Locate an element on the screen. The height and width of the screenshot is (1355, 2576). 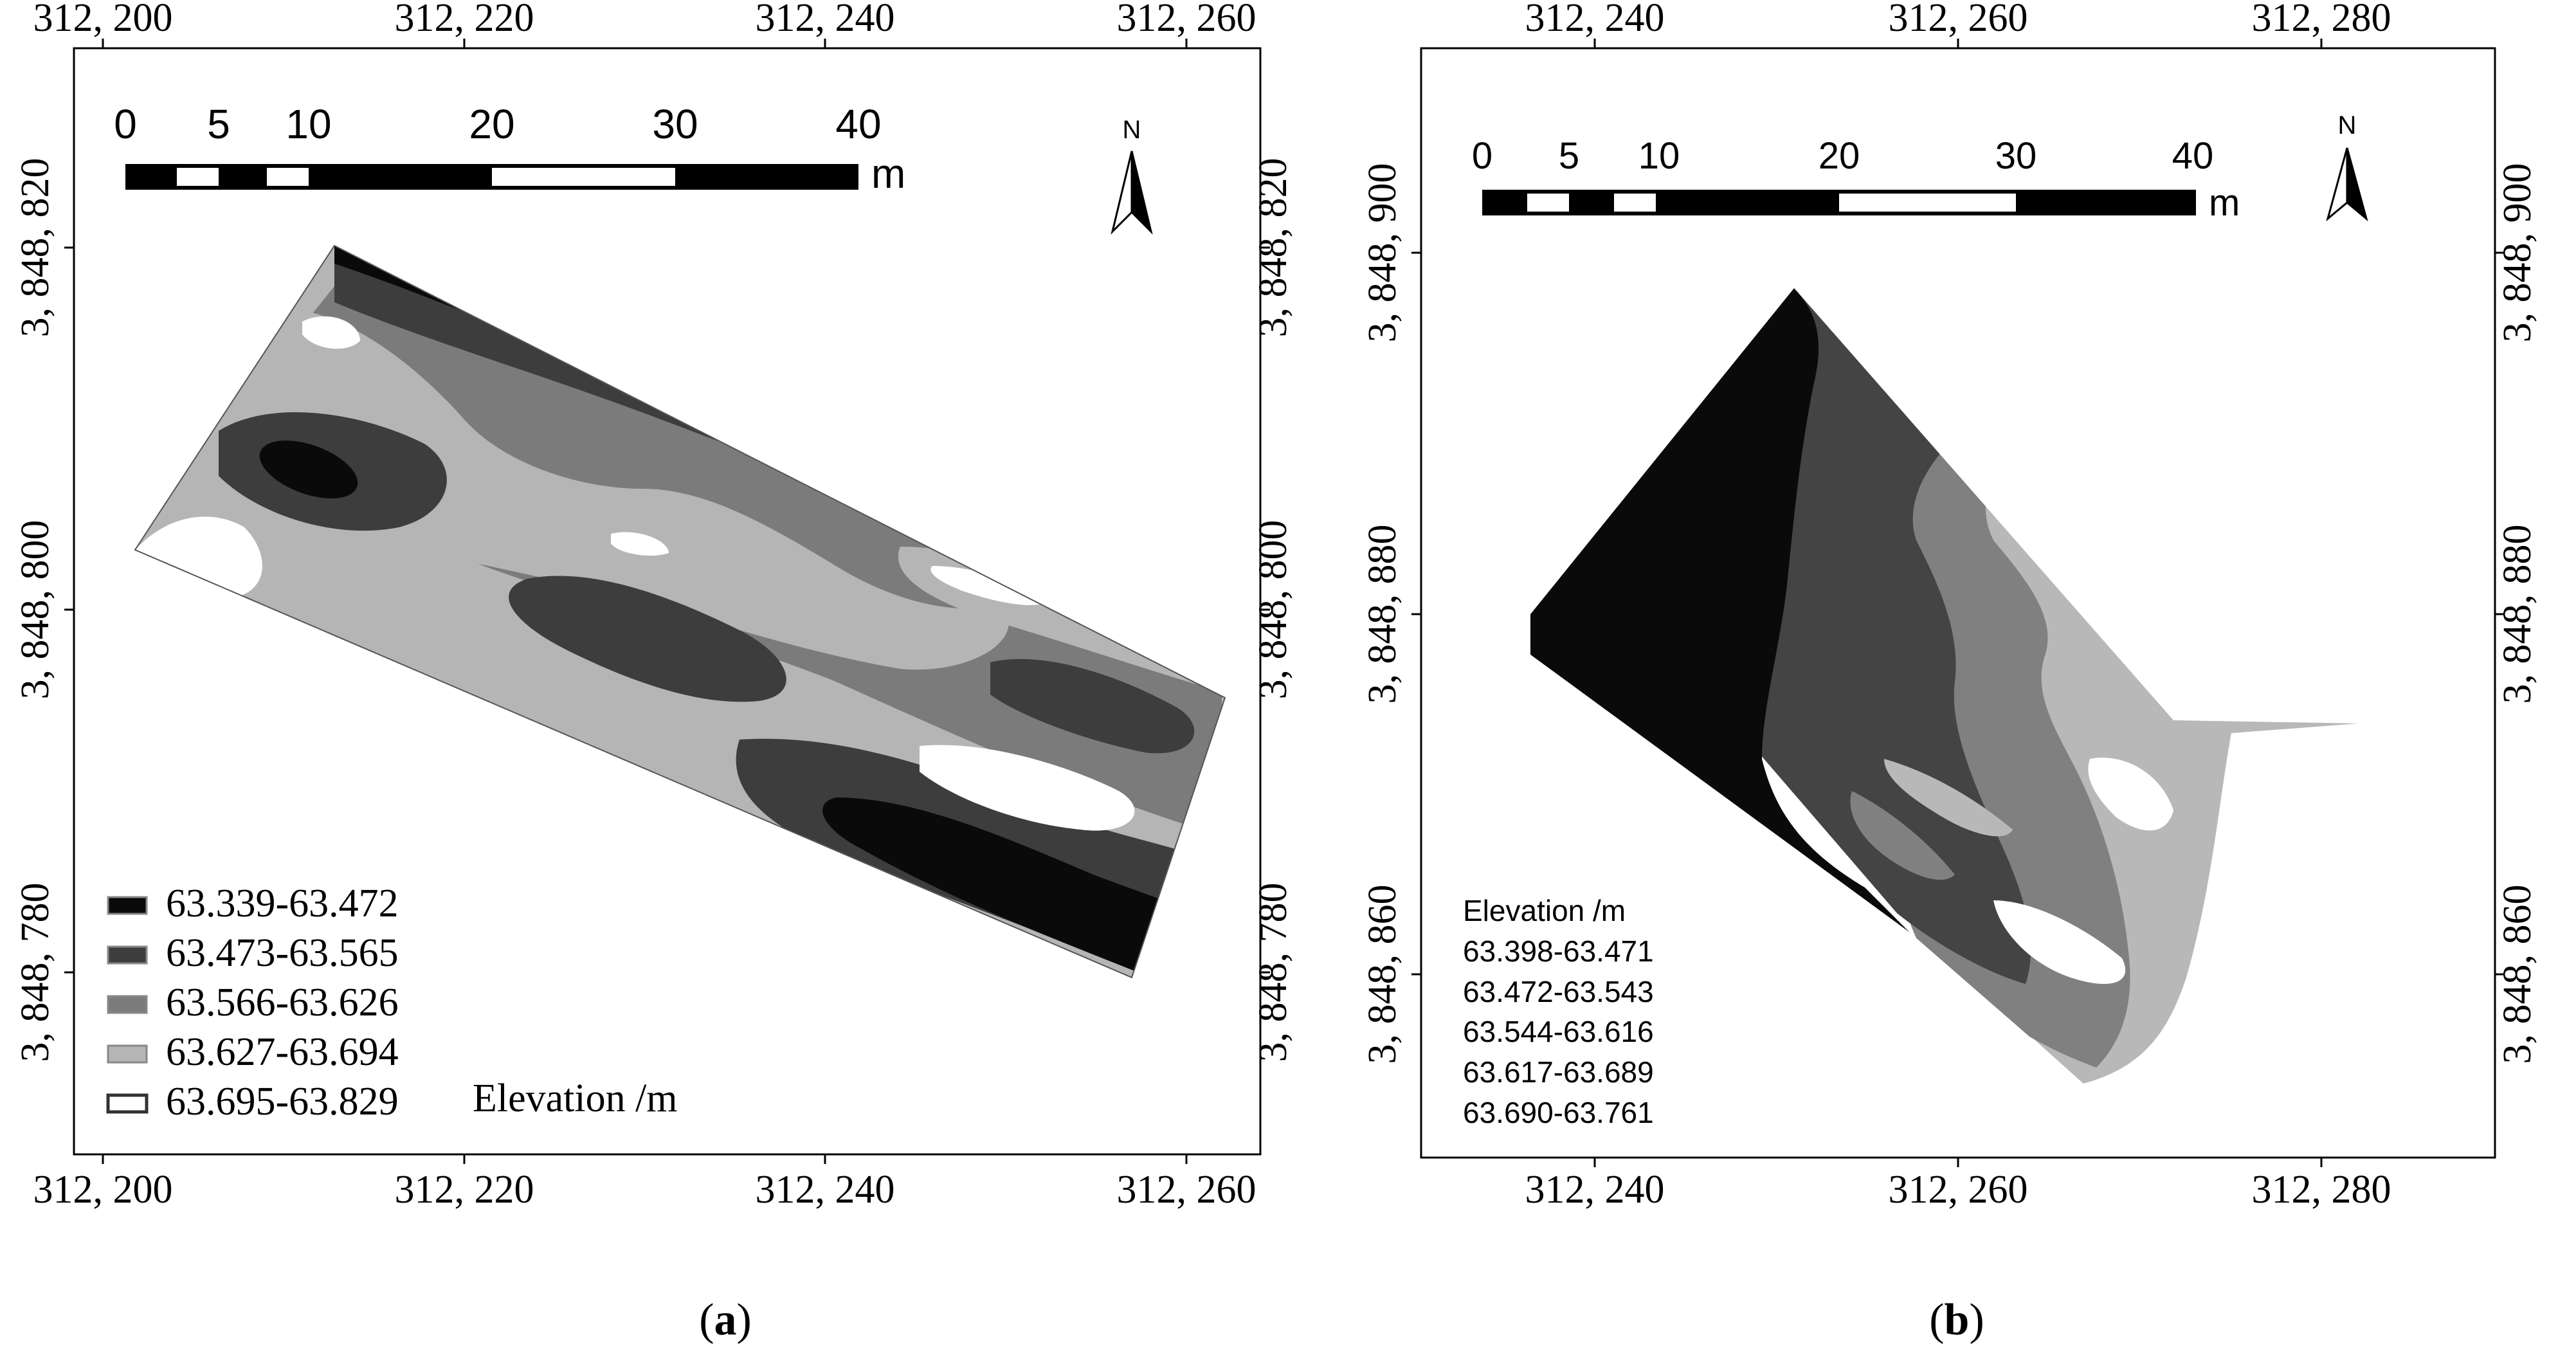
scale-label-a-1: 5 is located at coordinates (218, 124).